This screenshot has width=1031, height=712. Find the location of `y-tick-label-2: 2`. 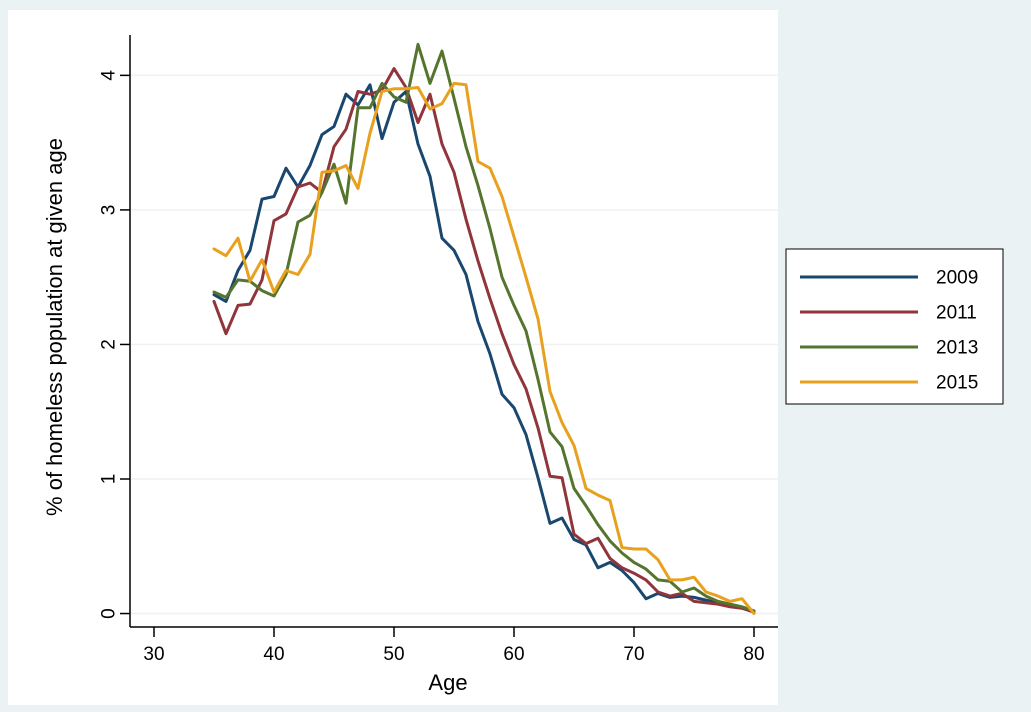

y-tick-label-2: 2 is located at coordinates (109, 344).